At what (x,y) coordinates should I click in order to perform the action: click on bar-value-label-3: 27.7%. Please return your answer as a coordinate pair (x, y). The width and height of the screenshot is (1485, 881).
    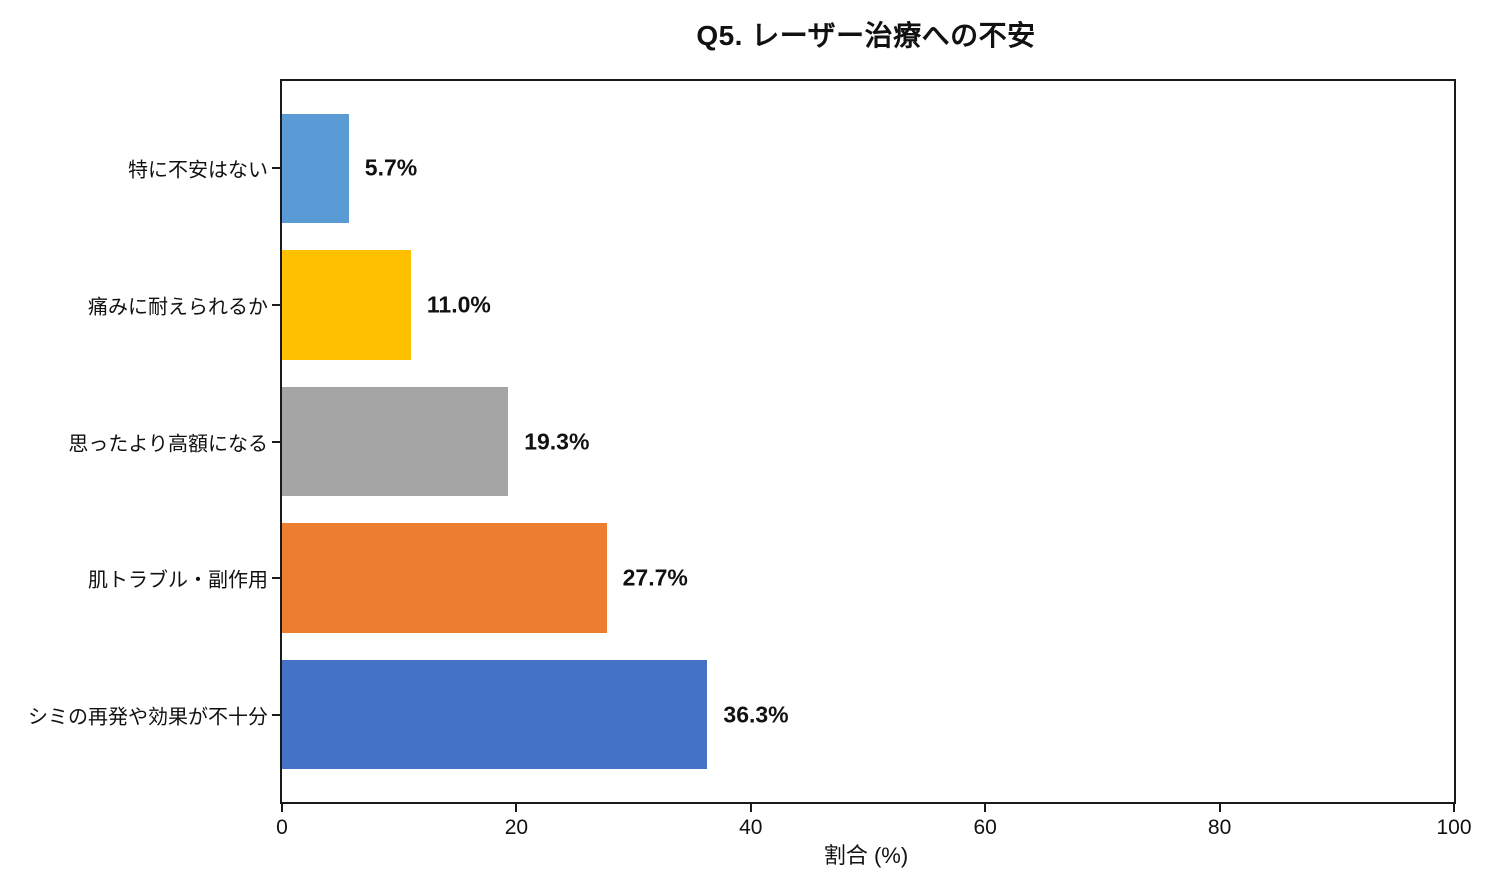
    Looking at the image, I should click on (655, 577).